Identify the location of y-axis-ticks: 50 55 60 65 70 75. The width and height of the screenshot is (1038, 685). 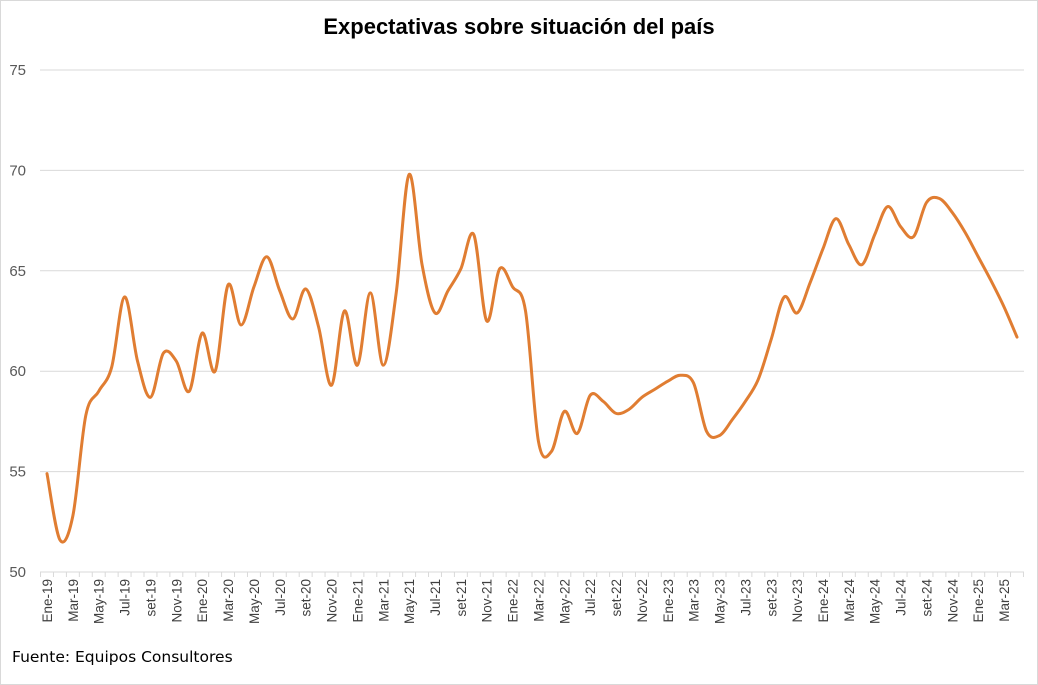
(17, 321).